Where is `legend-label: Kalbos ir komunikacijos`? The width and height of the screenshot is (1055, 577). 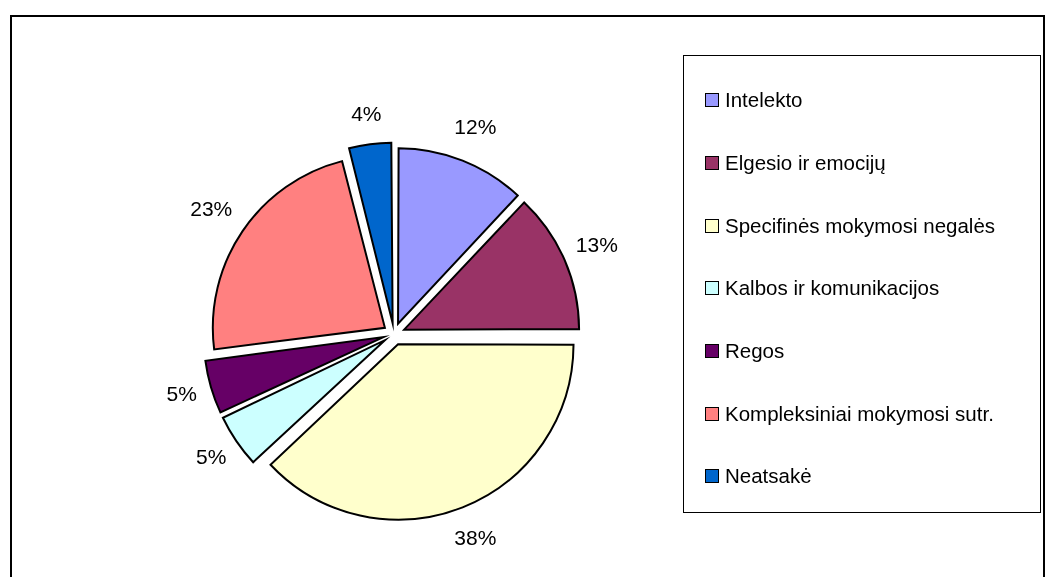
legend-label: Kalbos ir komunikacijos is located at coordinates (832, 288).